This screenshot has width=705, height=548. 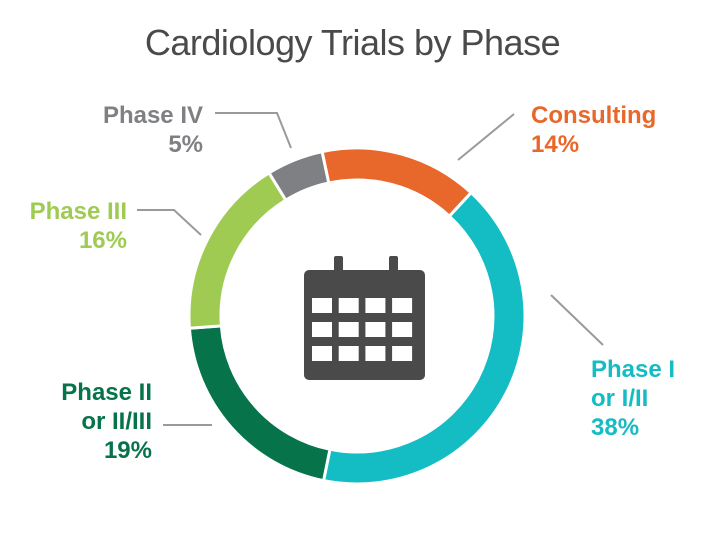 I want to click on label-percent: 5%, so click(x=185, y=144).